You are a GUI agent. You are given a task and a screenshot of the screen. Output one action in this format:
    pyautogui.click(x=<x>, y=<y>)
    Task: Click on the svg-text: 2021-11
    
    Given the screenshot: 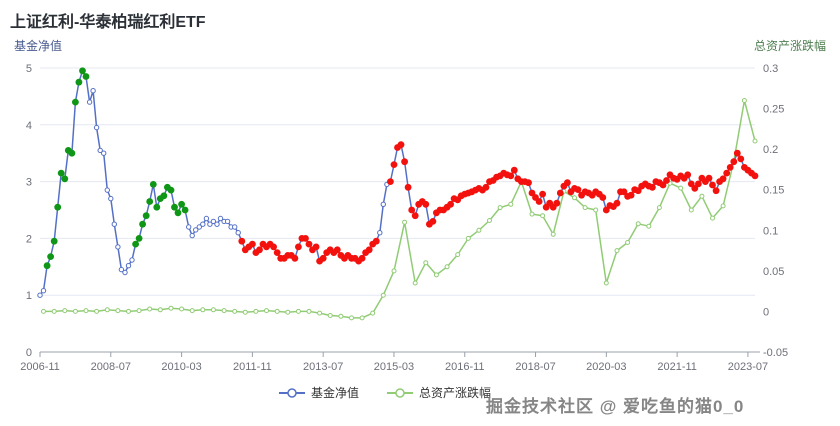 What is the action you would take?
    pyautogui.click(x=677, y=367)
    